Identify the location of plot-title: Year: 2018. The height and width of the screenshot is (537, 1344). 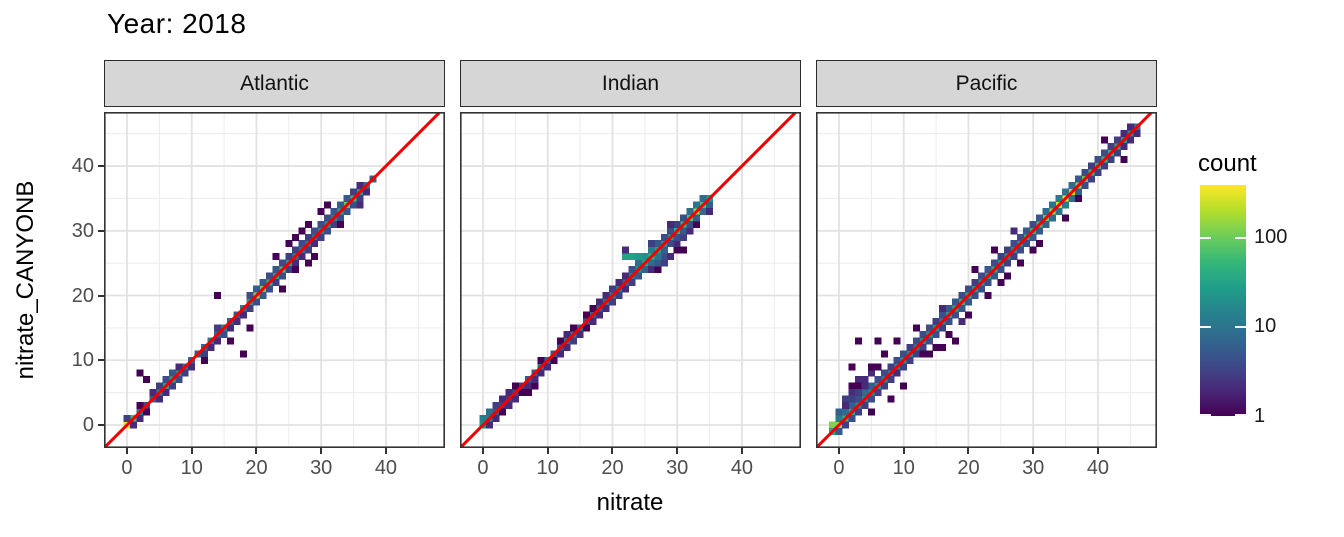
(177, 23).